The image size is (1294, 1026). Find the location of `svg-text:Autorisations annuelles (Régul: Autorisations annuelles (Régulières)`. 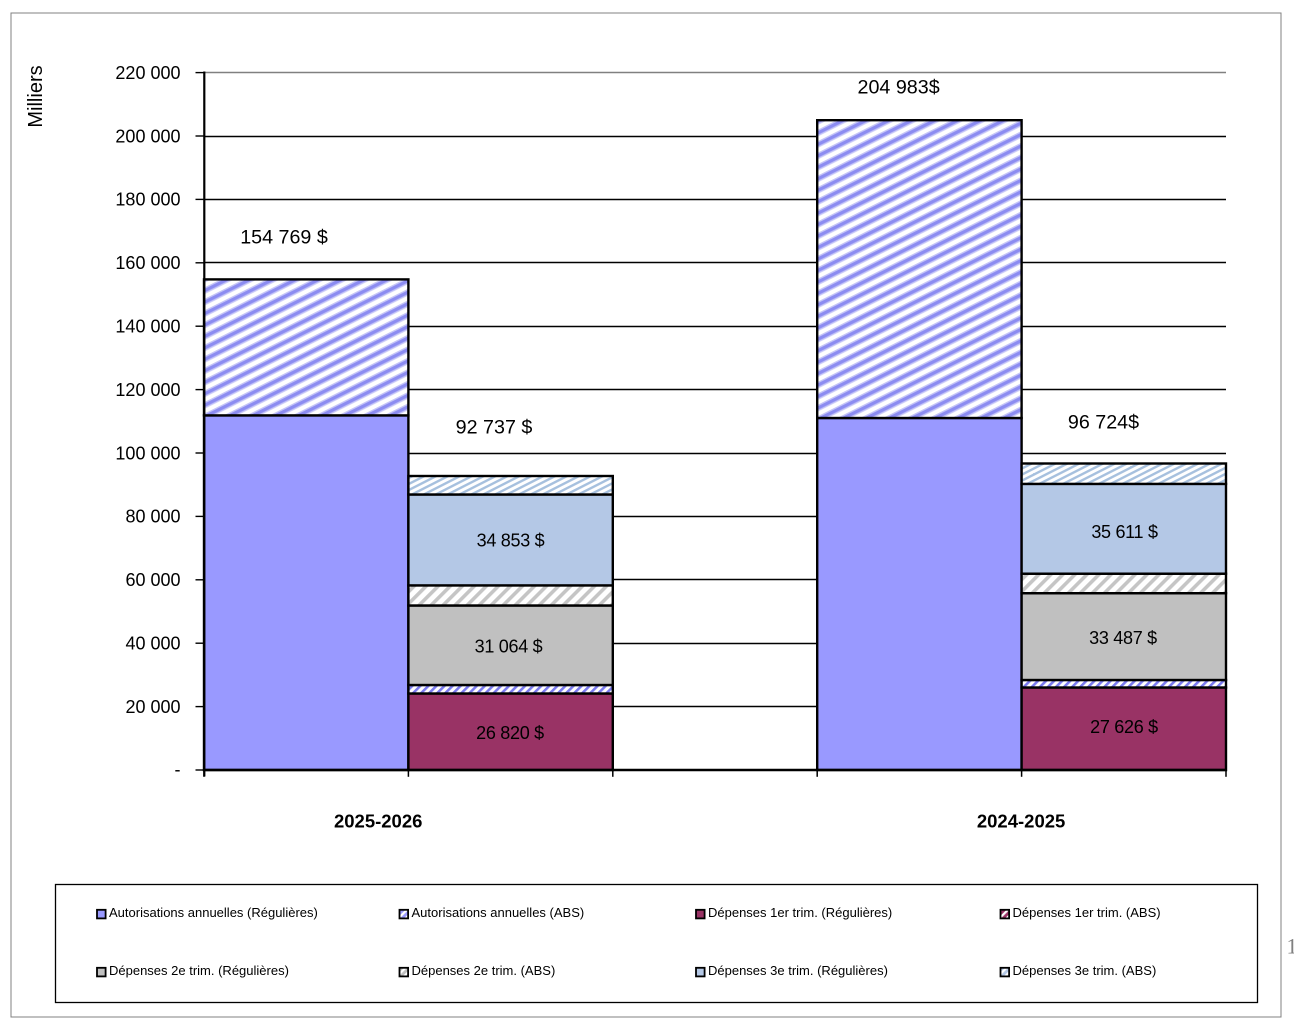

svg-text:Autorisations annuelles (Régul: Autorisations annuelles (Régulières) is located at coordinates (213, 912).